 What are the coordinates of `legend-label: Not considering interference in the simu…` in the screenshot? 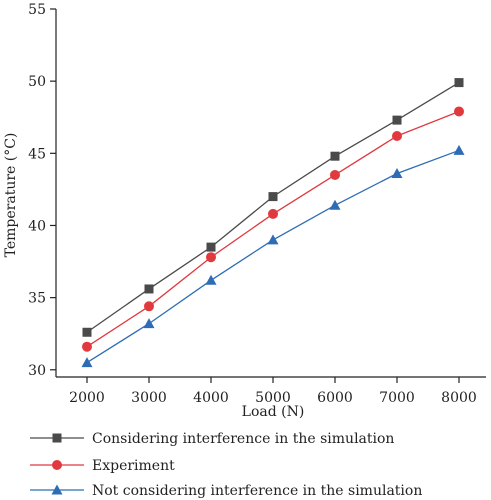 It's located at (257, 491).